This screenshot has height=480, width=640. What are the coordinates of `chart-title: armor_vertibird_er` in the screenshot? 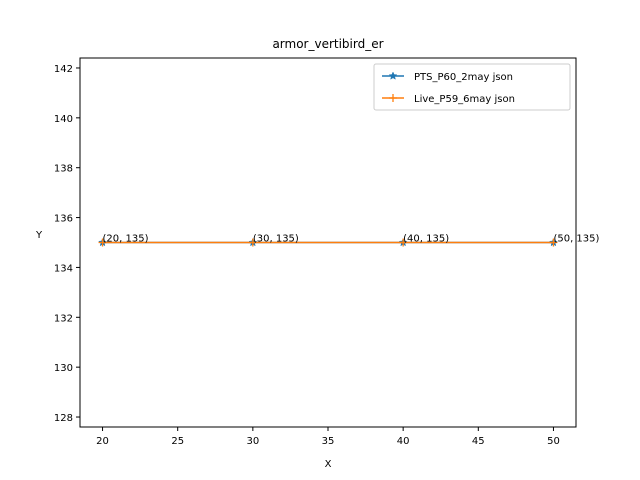 It's located at (327, 44).